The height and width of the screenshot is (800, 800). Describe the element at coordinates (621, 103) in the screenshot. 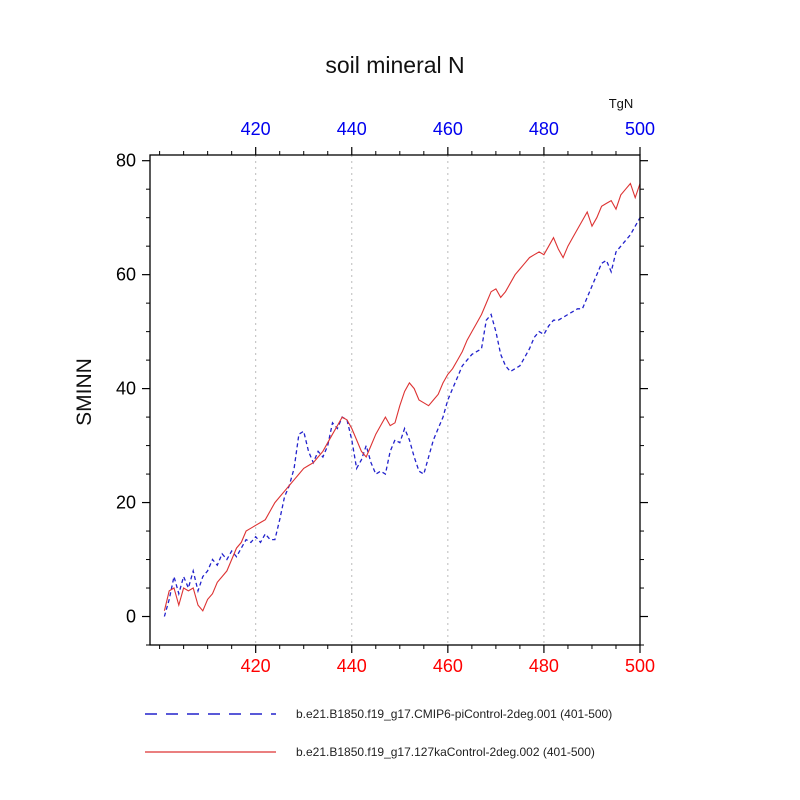

I see `top-axis-unit-label: TgN` at that location.